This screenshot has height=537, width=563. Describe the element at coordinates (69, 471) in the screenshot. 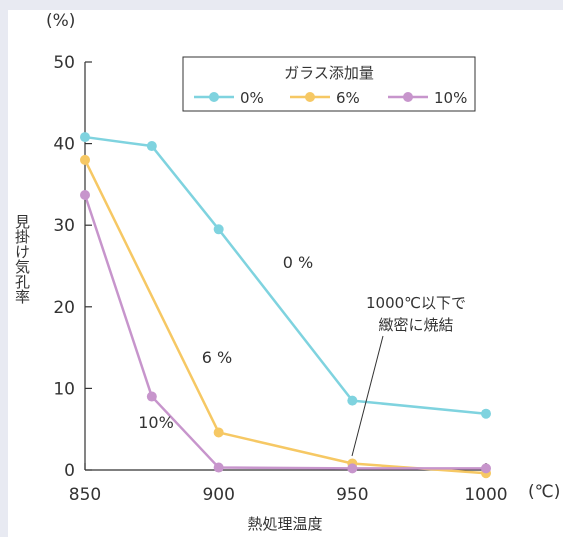

I see `y-tick-label: 0` at that location.